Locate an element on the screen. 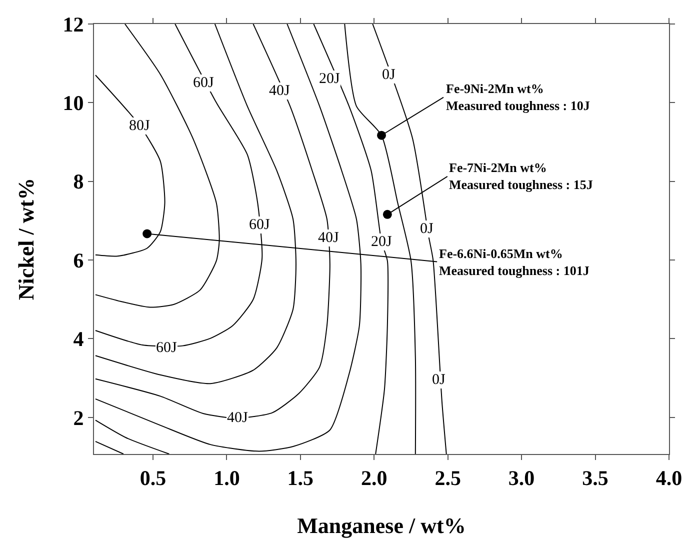  y-axis-title: Nickel / wt% is located at coordinates (26, 239).